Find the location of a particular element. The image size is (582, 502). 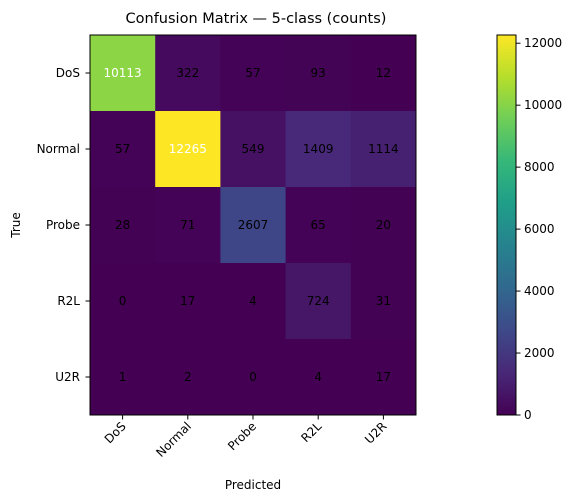

heatmap-cell-value: 20 is located at coordinates (383, 225).